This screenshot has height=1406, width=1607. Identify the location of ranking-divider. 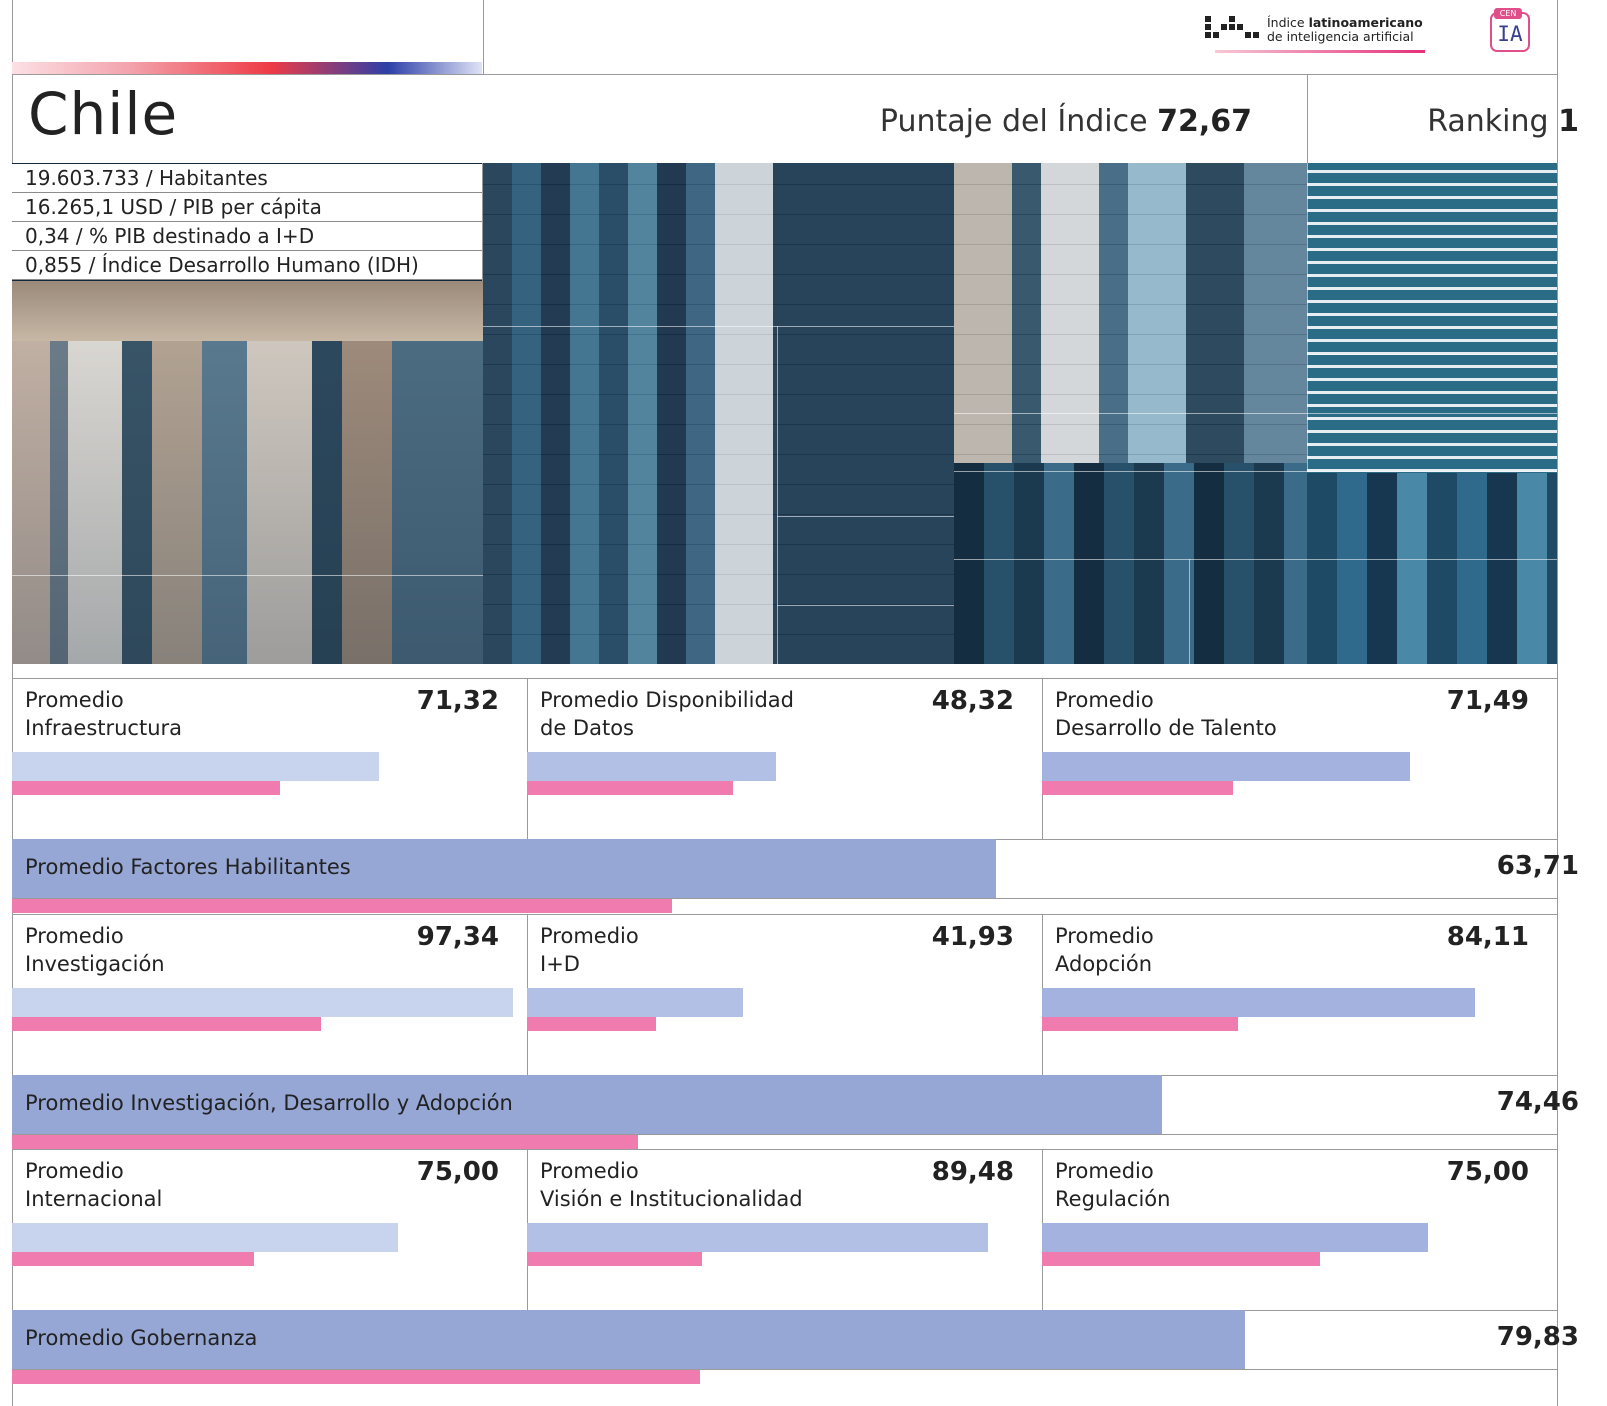
(1307, 119).